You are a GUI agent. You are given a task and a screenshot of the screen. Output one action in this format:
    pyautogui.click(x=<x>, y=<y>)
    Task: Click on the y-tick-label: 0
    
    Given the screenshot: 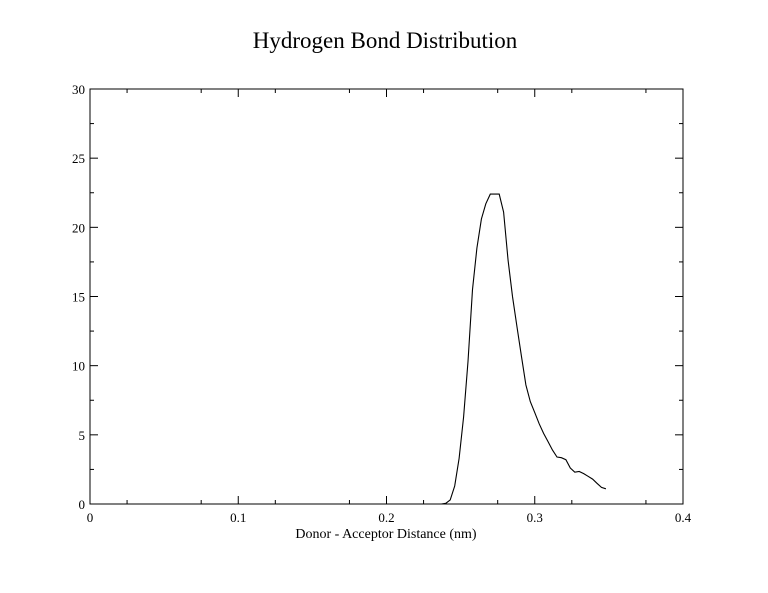 What is the action you would take?
    pyautogui.click(x=82, y=504)
    